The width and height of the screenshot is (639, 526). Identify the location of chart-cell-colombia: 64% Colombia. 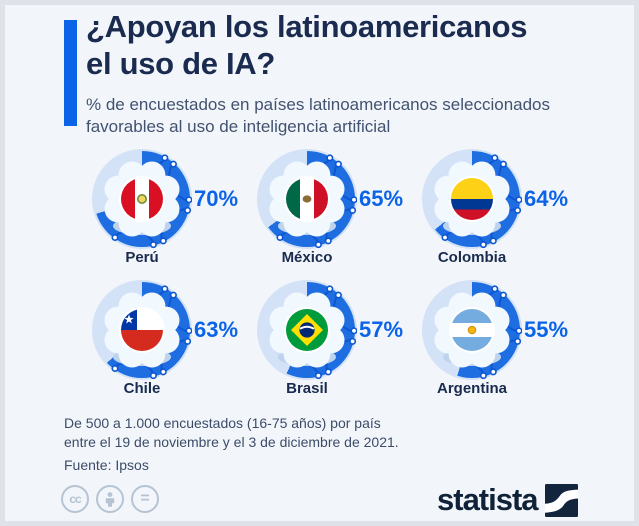
(495, 207).